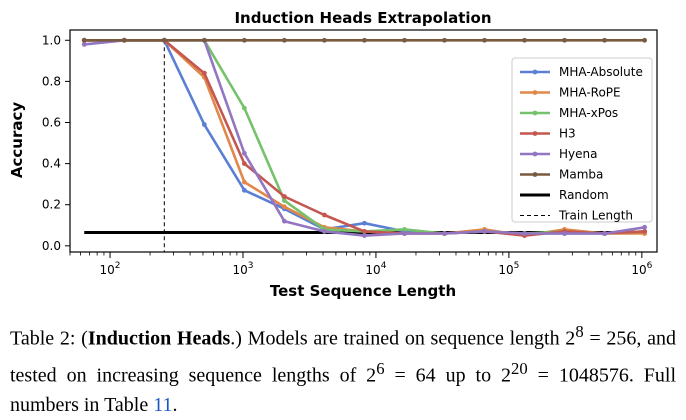  What do you see at coordinates (567, 134) in the screenshot?
I see `legend-label-h3: H3` at bounding box center [567, 134].